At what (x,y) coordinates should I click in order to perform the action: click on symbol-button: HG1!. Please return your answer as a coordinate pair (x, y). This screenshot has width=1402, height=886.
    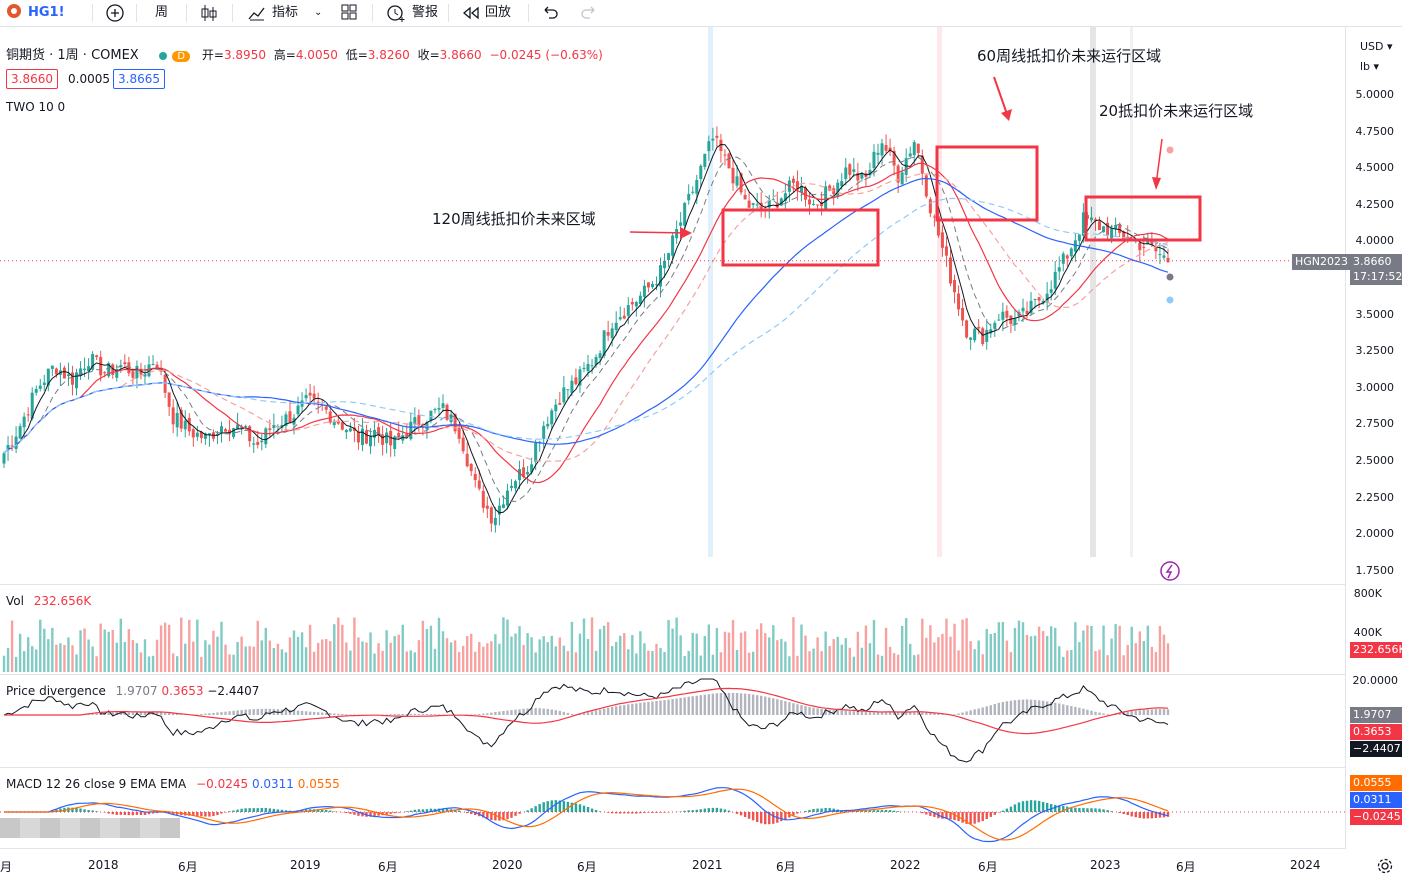
    Looking at the image, I should click on (46, 12).